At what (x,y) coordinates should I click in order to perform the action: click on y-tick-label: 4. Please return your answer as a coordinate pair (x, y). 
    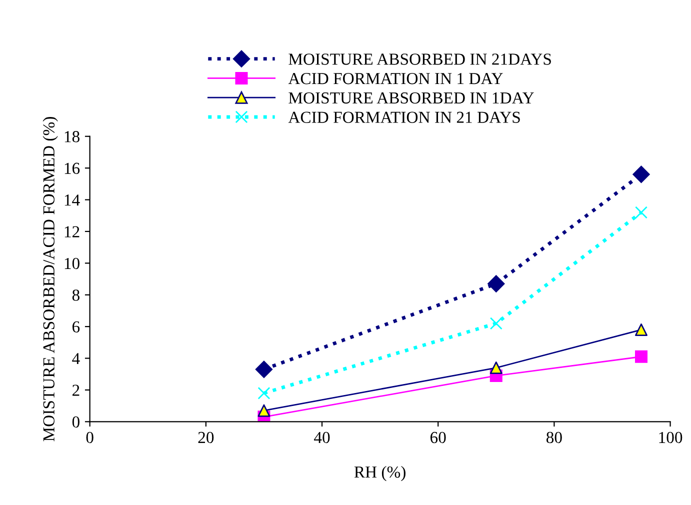
    Looking at the image, I should click on (76, 358).